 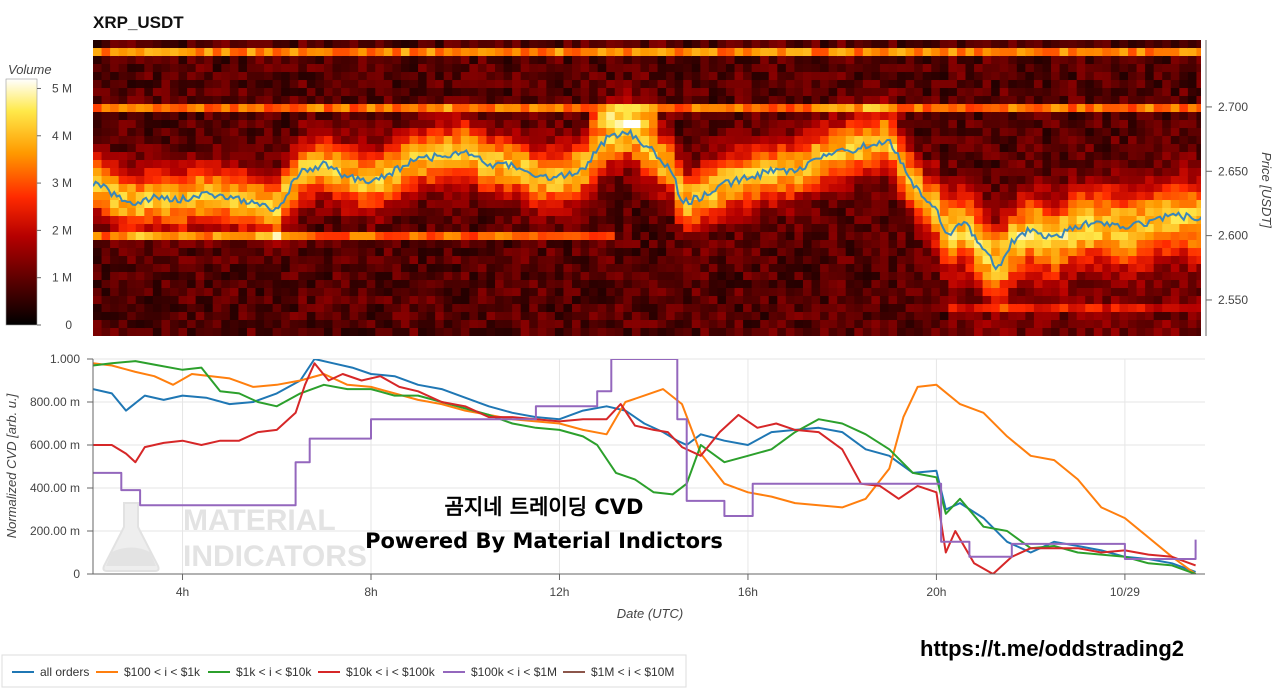 I want to click on cvd-y-axis-label: Normalized CVD [arb. u.], so click(x=11, y=465).